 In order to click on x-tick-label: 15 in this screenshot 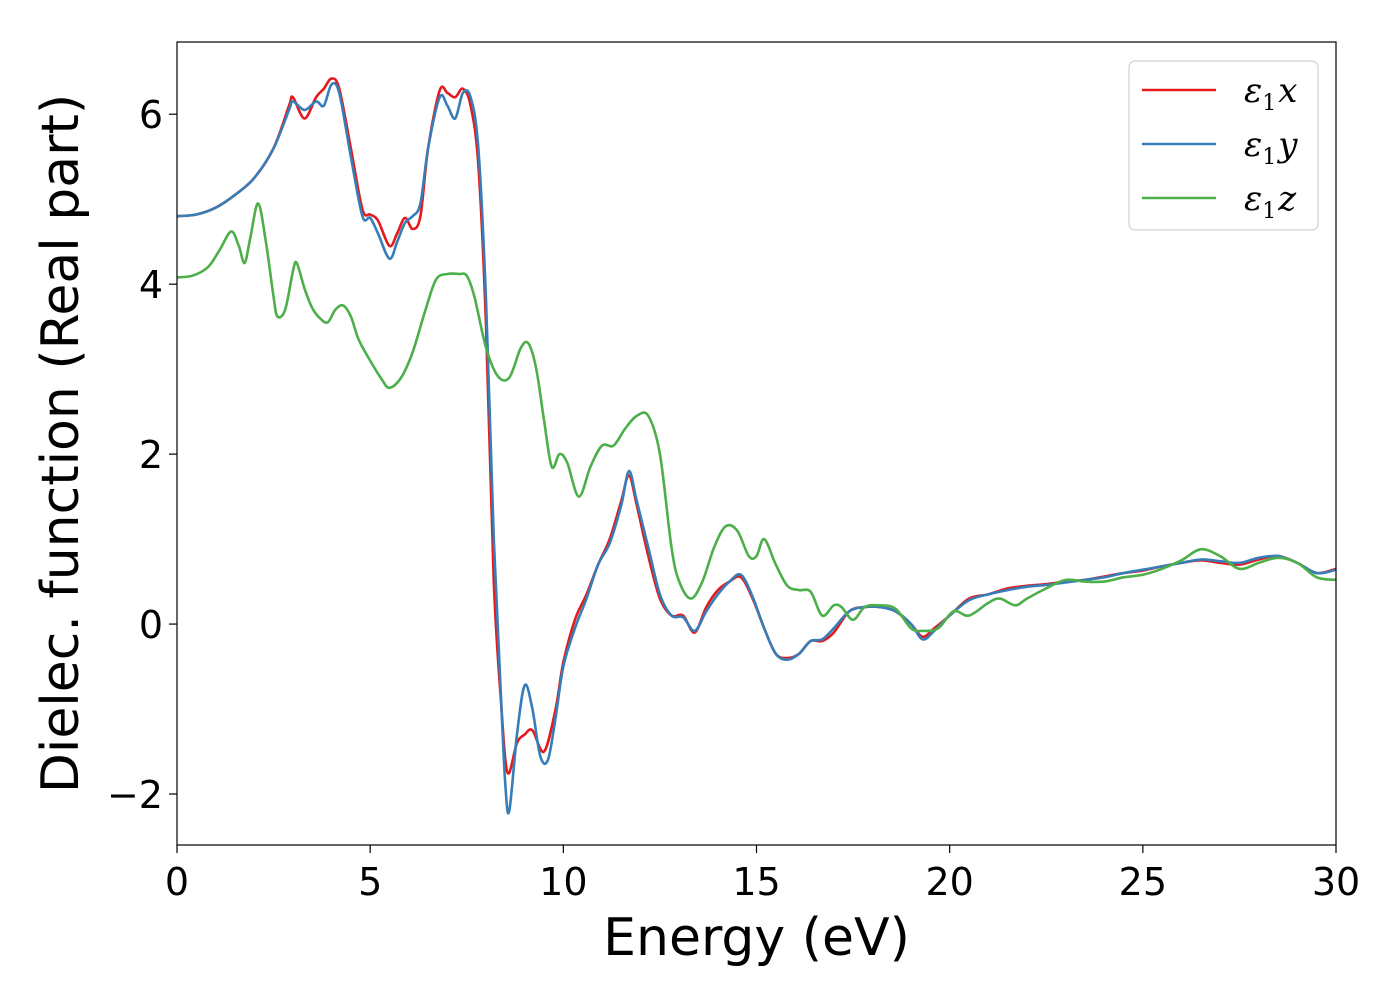, I will do `click(756, 882)`.